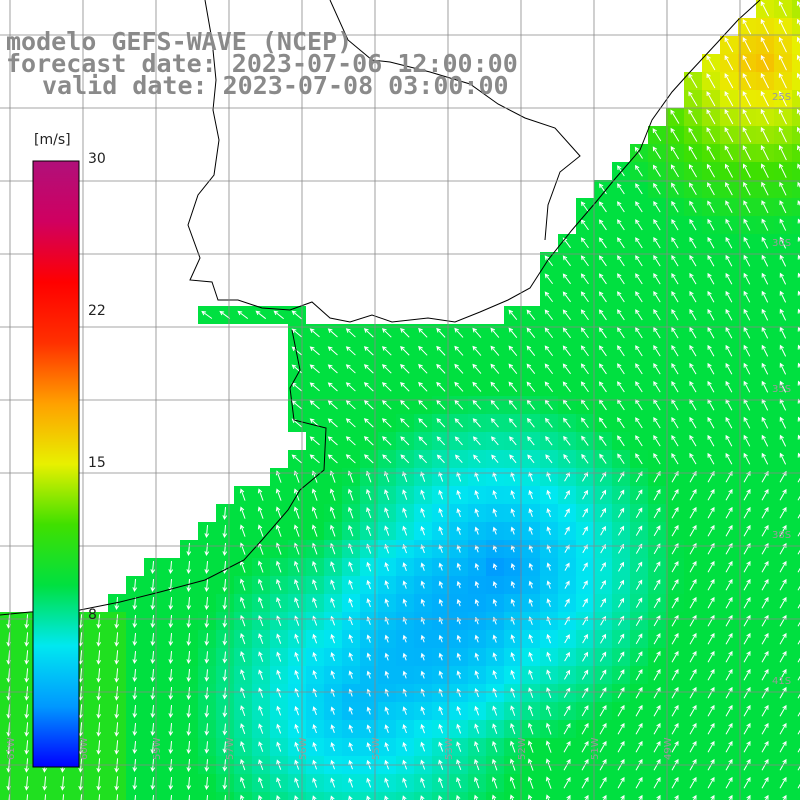 The image size is (800, 800). What do you see at coordinates (163, 472) in the screenshot?
I see `estuary-coast` at bounding box center [163, 472].